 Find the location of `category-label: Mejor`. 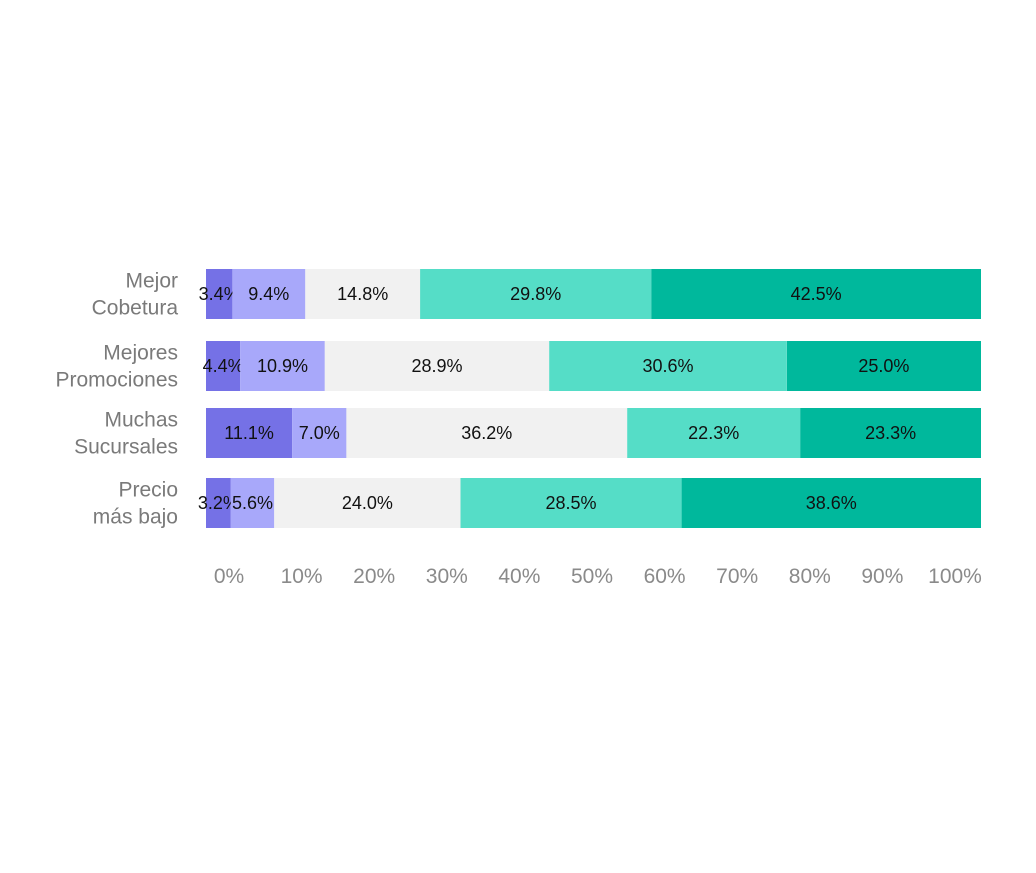

category-label: Mejor is located at coordinates (151, 281).